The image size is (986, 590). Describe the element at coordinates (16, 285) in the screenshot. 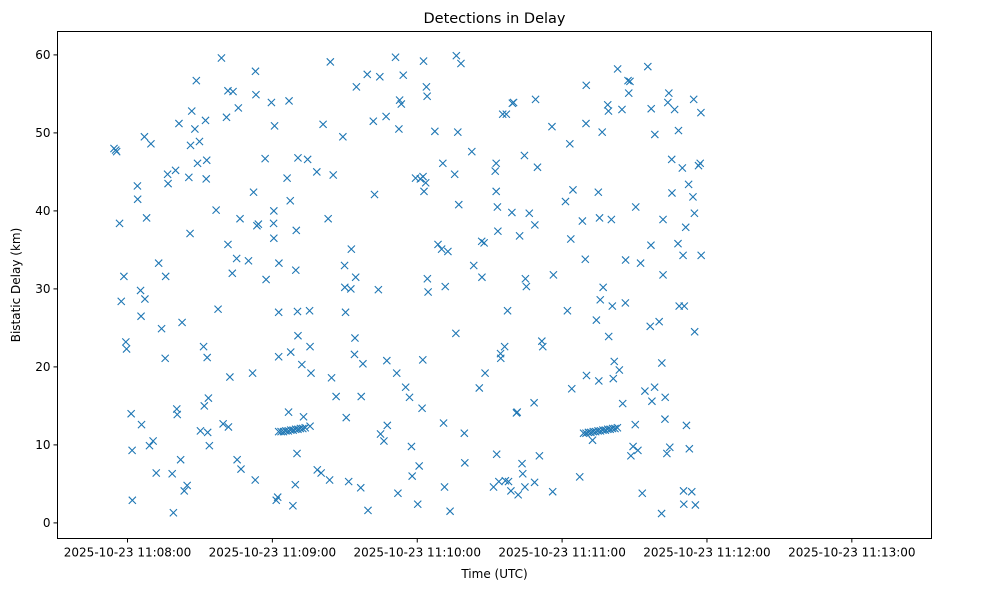

I see `y-axis-label: Bistatic Delay (km)` at that location.